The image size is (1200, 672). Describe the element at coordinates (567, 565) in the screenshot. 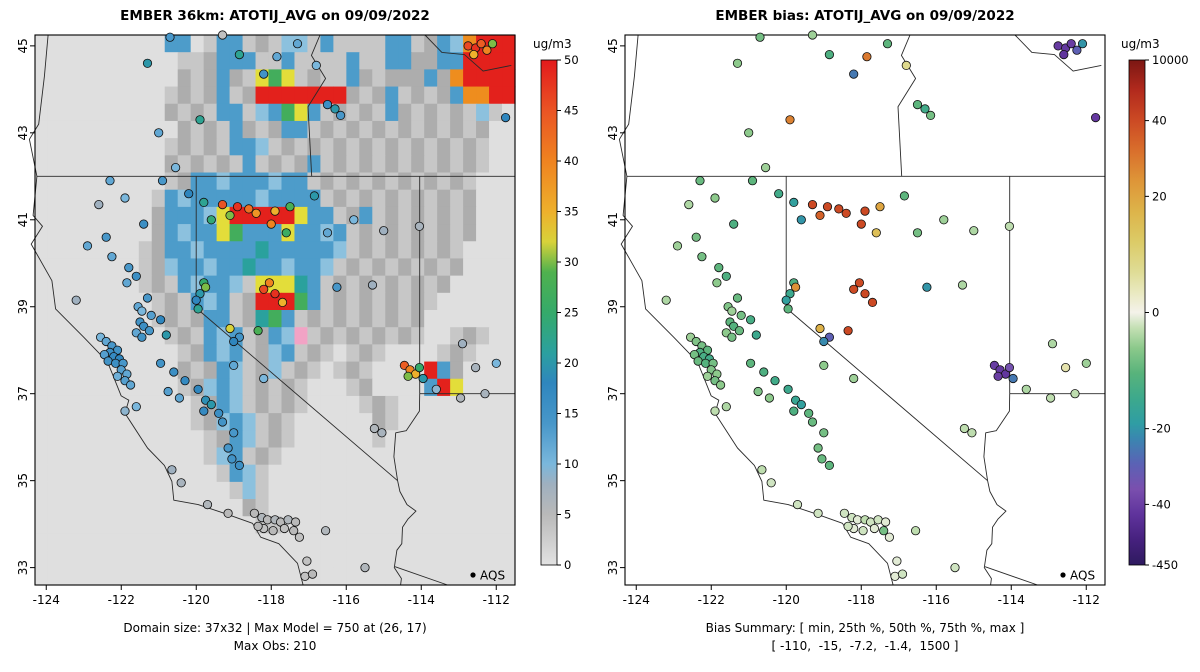

I see `colorbar-tick-label: 0` at that location.